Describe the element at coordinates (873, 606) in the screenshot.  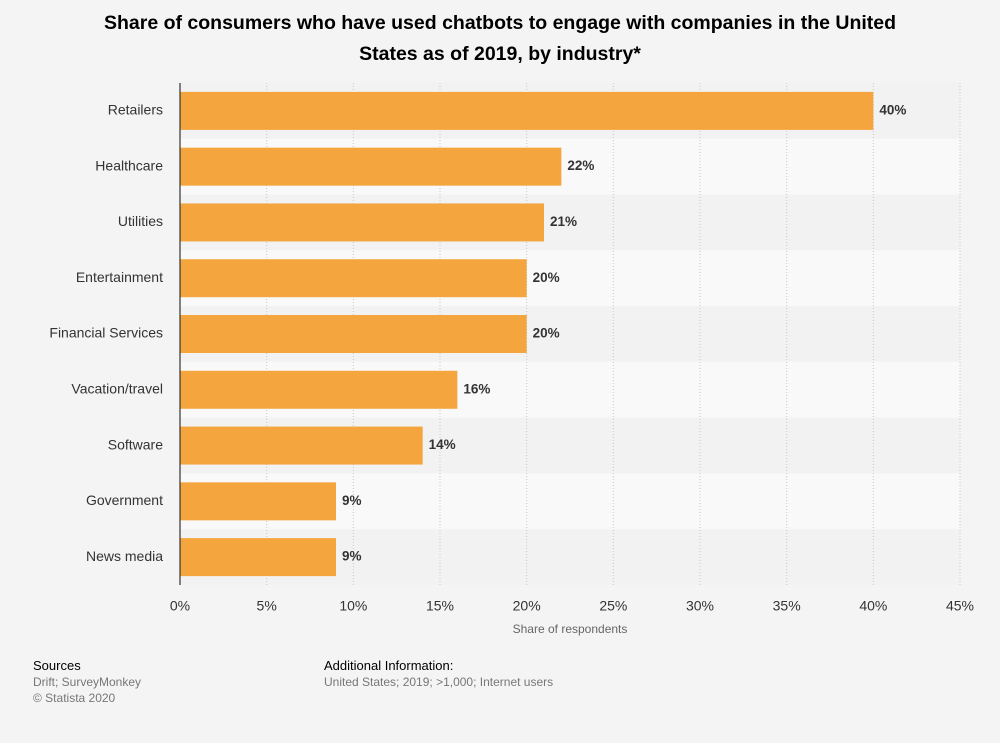
I see `x-tick-label: 40%` at that location.